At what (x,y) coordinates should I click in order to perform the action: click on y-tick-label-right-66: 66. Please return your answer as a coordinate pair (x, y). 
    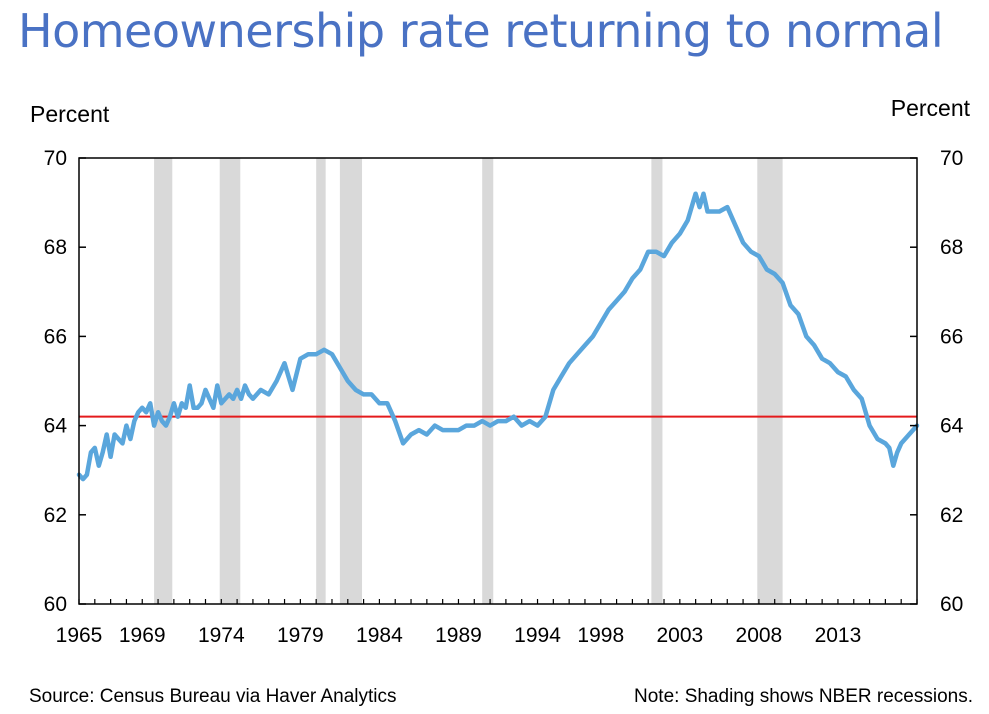
    Looking at the image, I should click on (951, 336).